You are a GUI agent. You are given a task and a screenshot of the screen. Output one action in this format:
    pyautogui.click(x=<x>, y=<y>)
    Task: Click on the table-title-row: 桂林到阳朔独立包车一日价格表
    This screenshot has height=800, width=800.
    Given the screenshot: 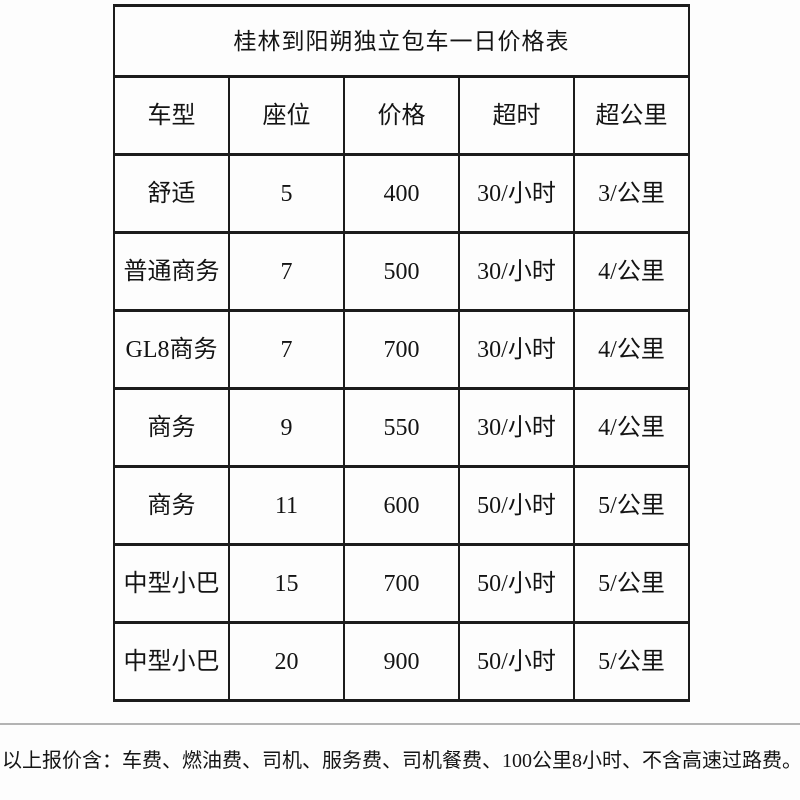 What is the action you would take?
    pyautogui.click(x=401, y=41)
    